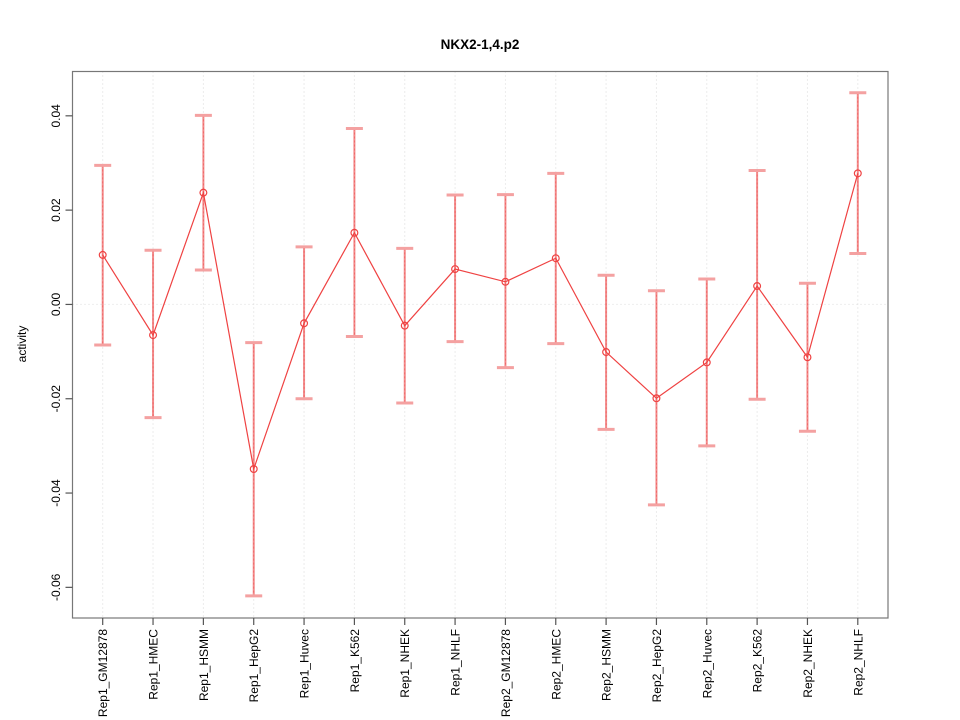 The width and height of the screenshot is (960, 720). What do you see at coordinates (355, 661) in the screenshot?
I see `x-tick-label: Rep1_K562` at bounding box center [355, 661].